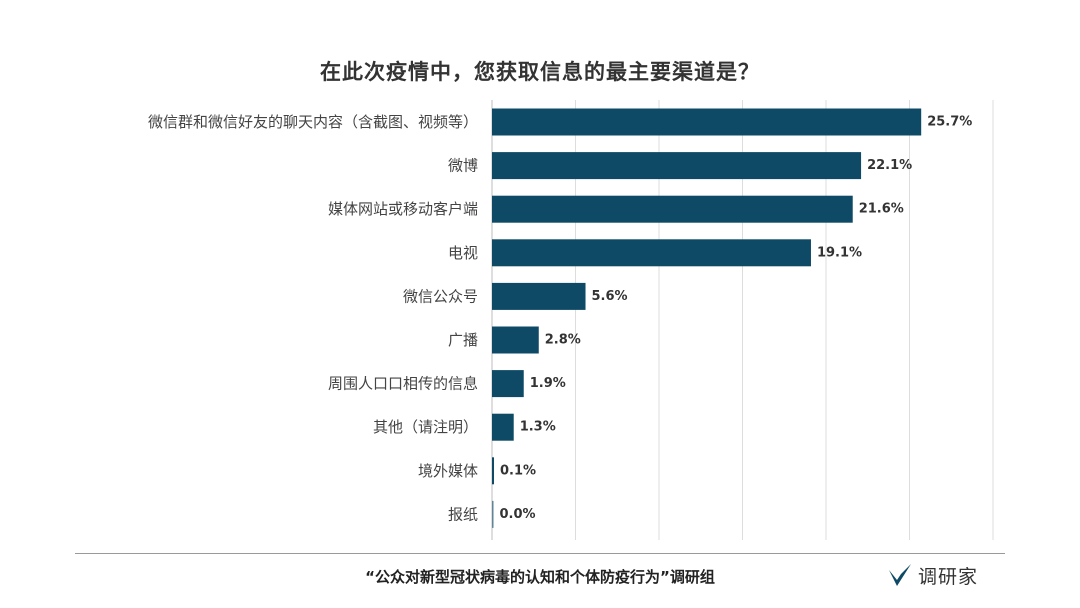 Image resolution: width=1080 pixels, height=608 pixels. I want to click on category-label: 电视, so click(463, 253).